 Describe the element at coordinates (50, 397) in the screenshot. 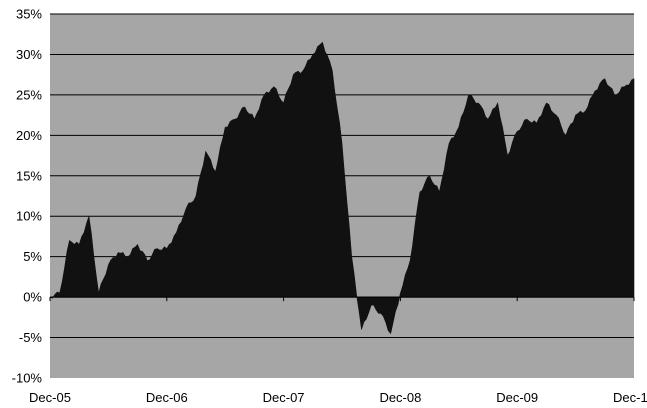

I see `x-tick-label: Dec-05` at that location.